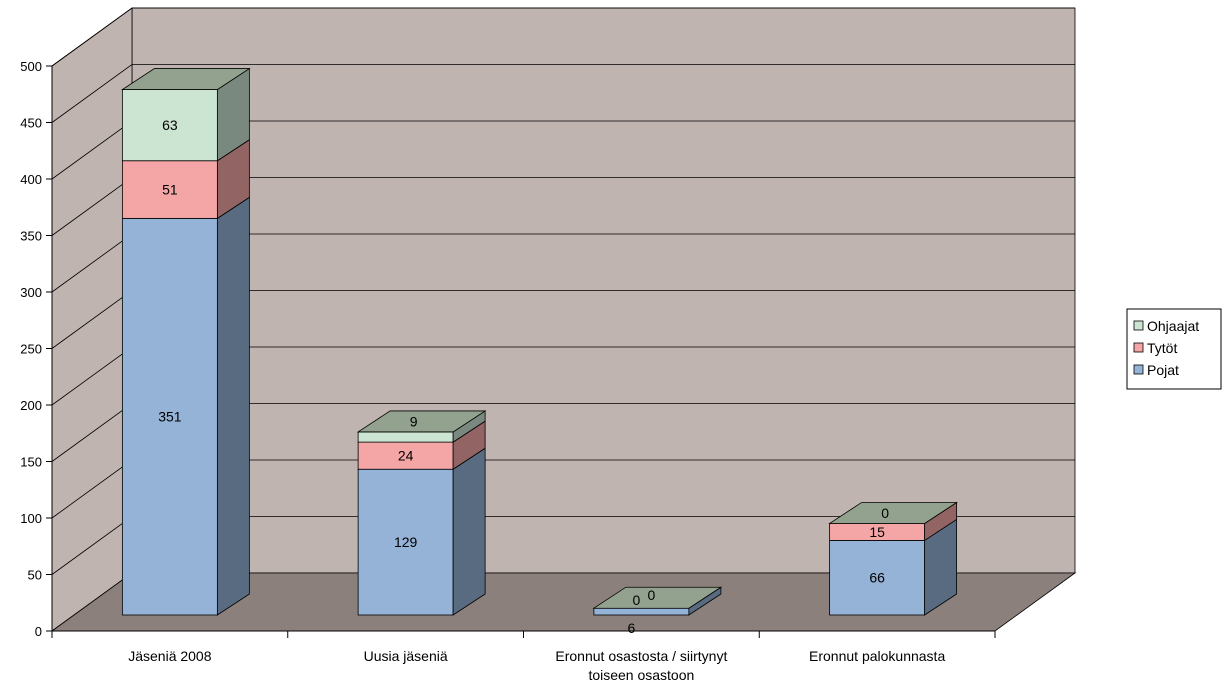 This screenshot has height=696, width=1227. I want to click on data-label-pojat: 351, so click(170, 417).